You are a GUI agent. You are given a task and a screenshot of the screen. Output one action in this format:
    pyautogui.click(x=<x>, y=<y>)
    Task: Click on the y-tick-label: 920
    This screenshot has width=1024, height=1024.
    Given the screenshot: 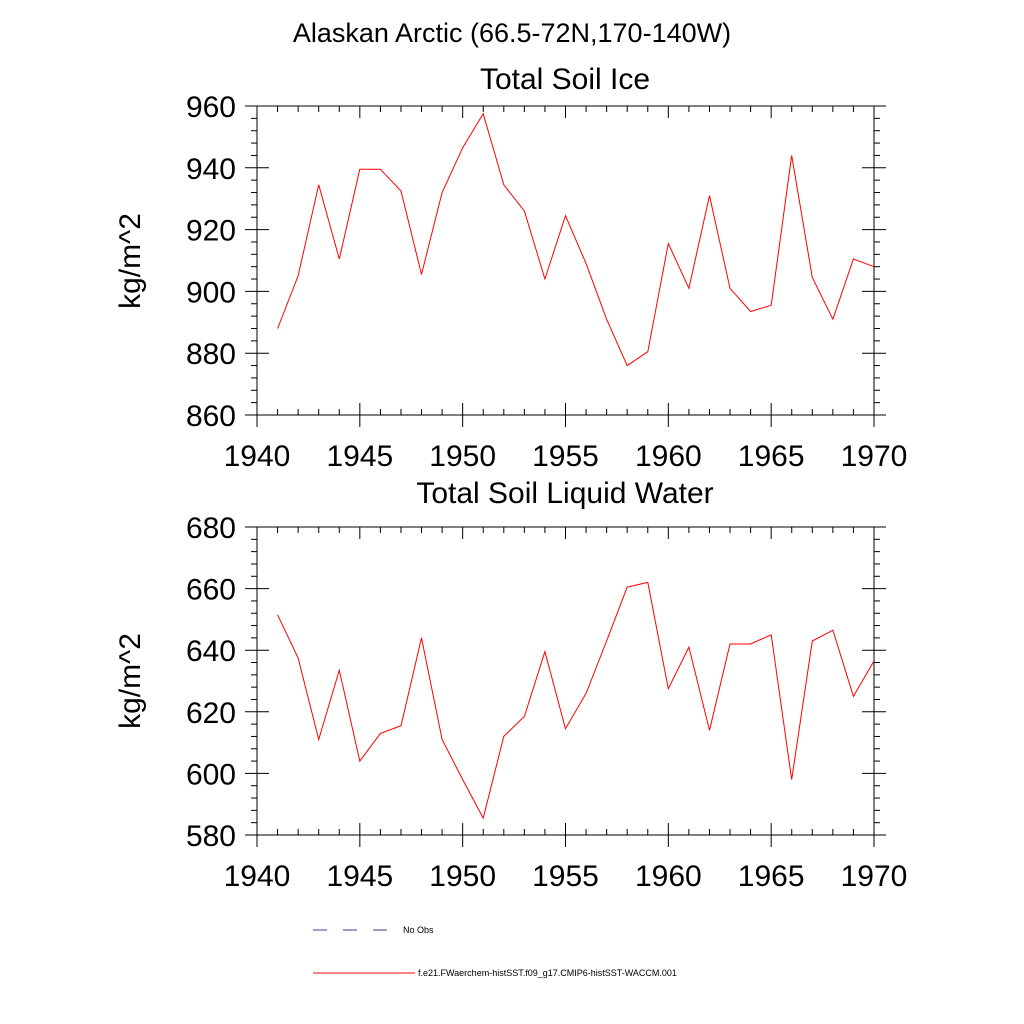 What is the action you would take?
    pyautogui.click(x=211, y=231)
    